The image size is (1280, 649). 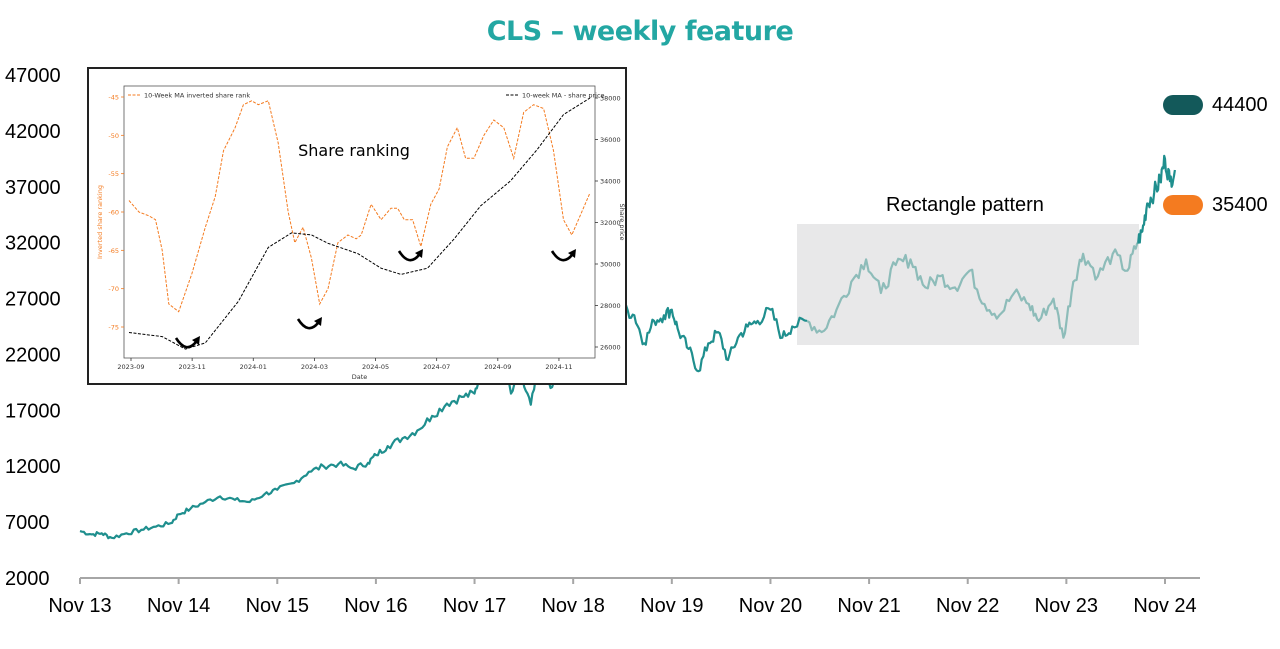 What do you see at coordinates (100, 222) in the screenshot?
I see `inset-left-axis-label: Inverted share ranking` at bounding box center [100, 222].